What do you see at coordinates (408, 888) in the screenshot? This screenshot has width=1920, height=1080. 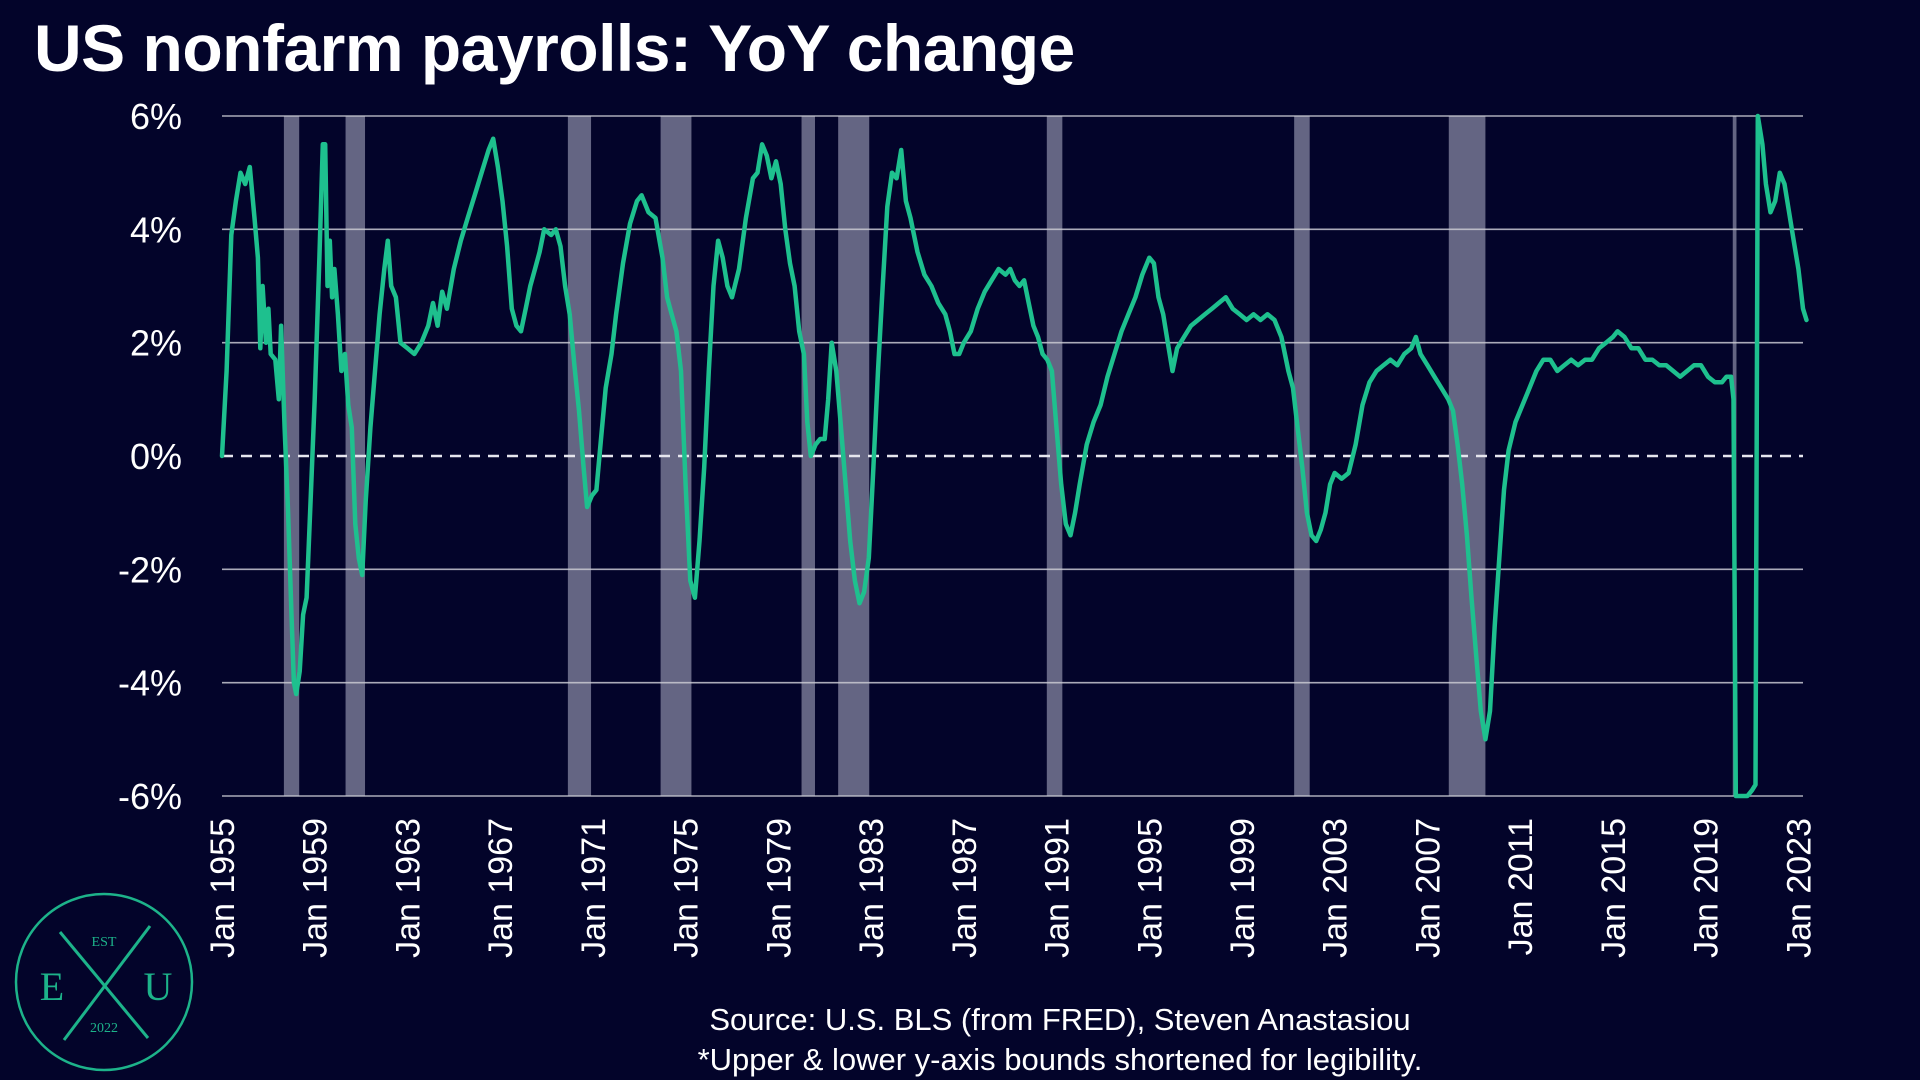 I see `x-tick-label: Jan 1963` at bounding box center [408, 888].